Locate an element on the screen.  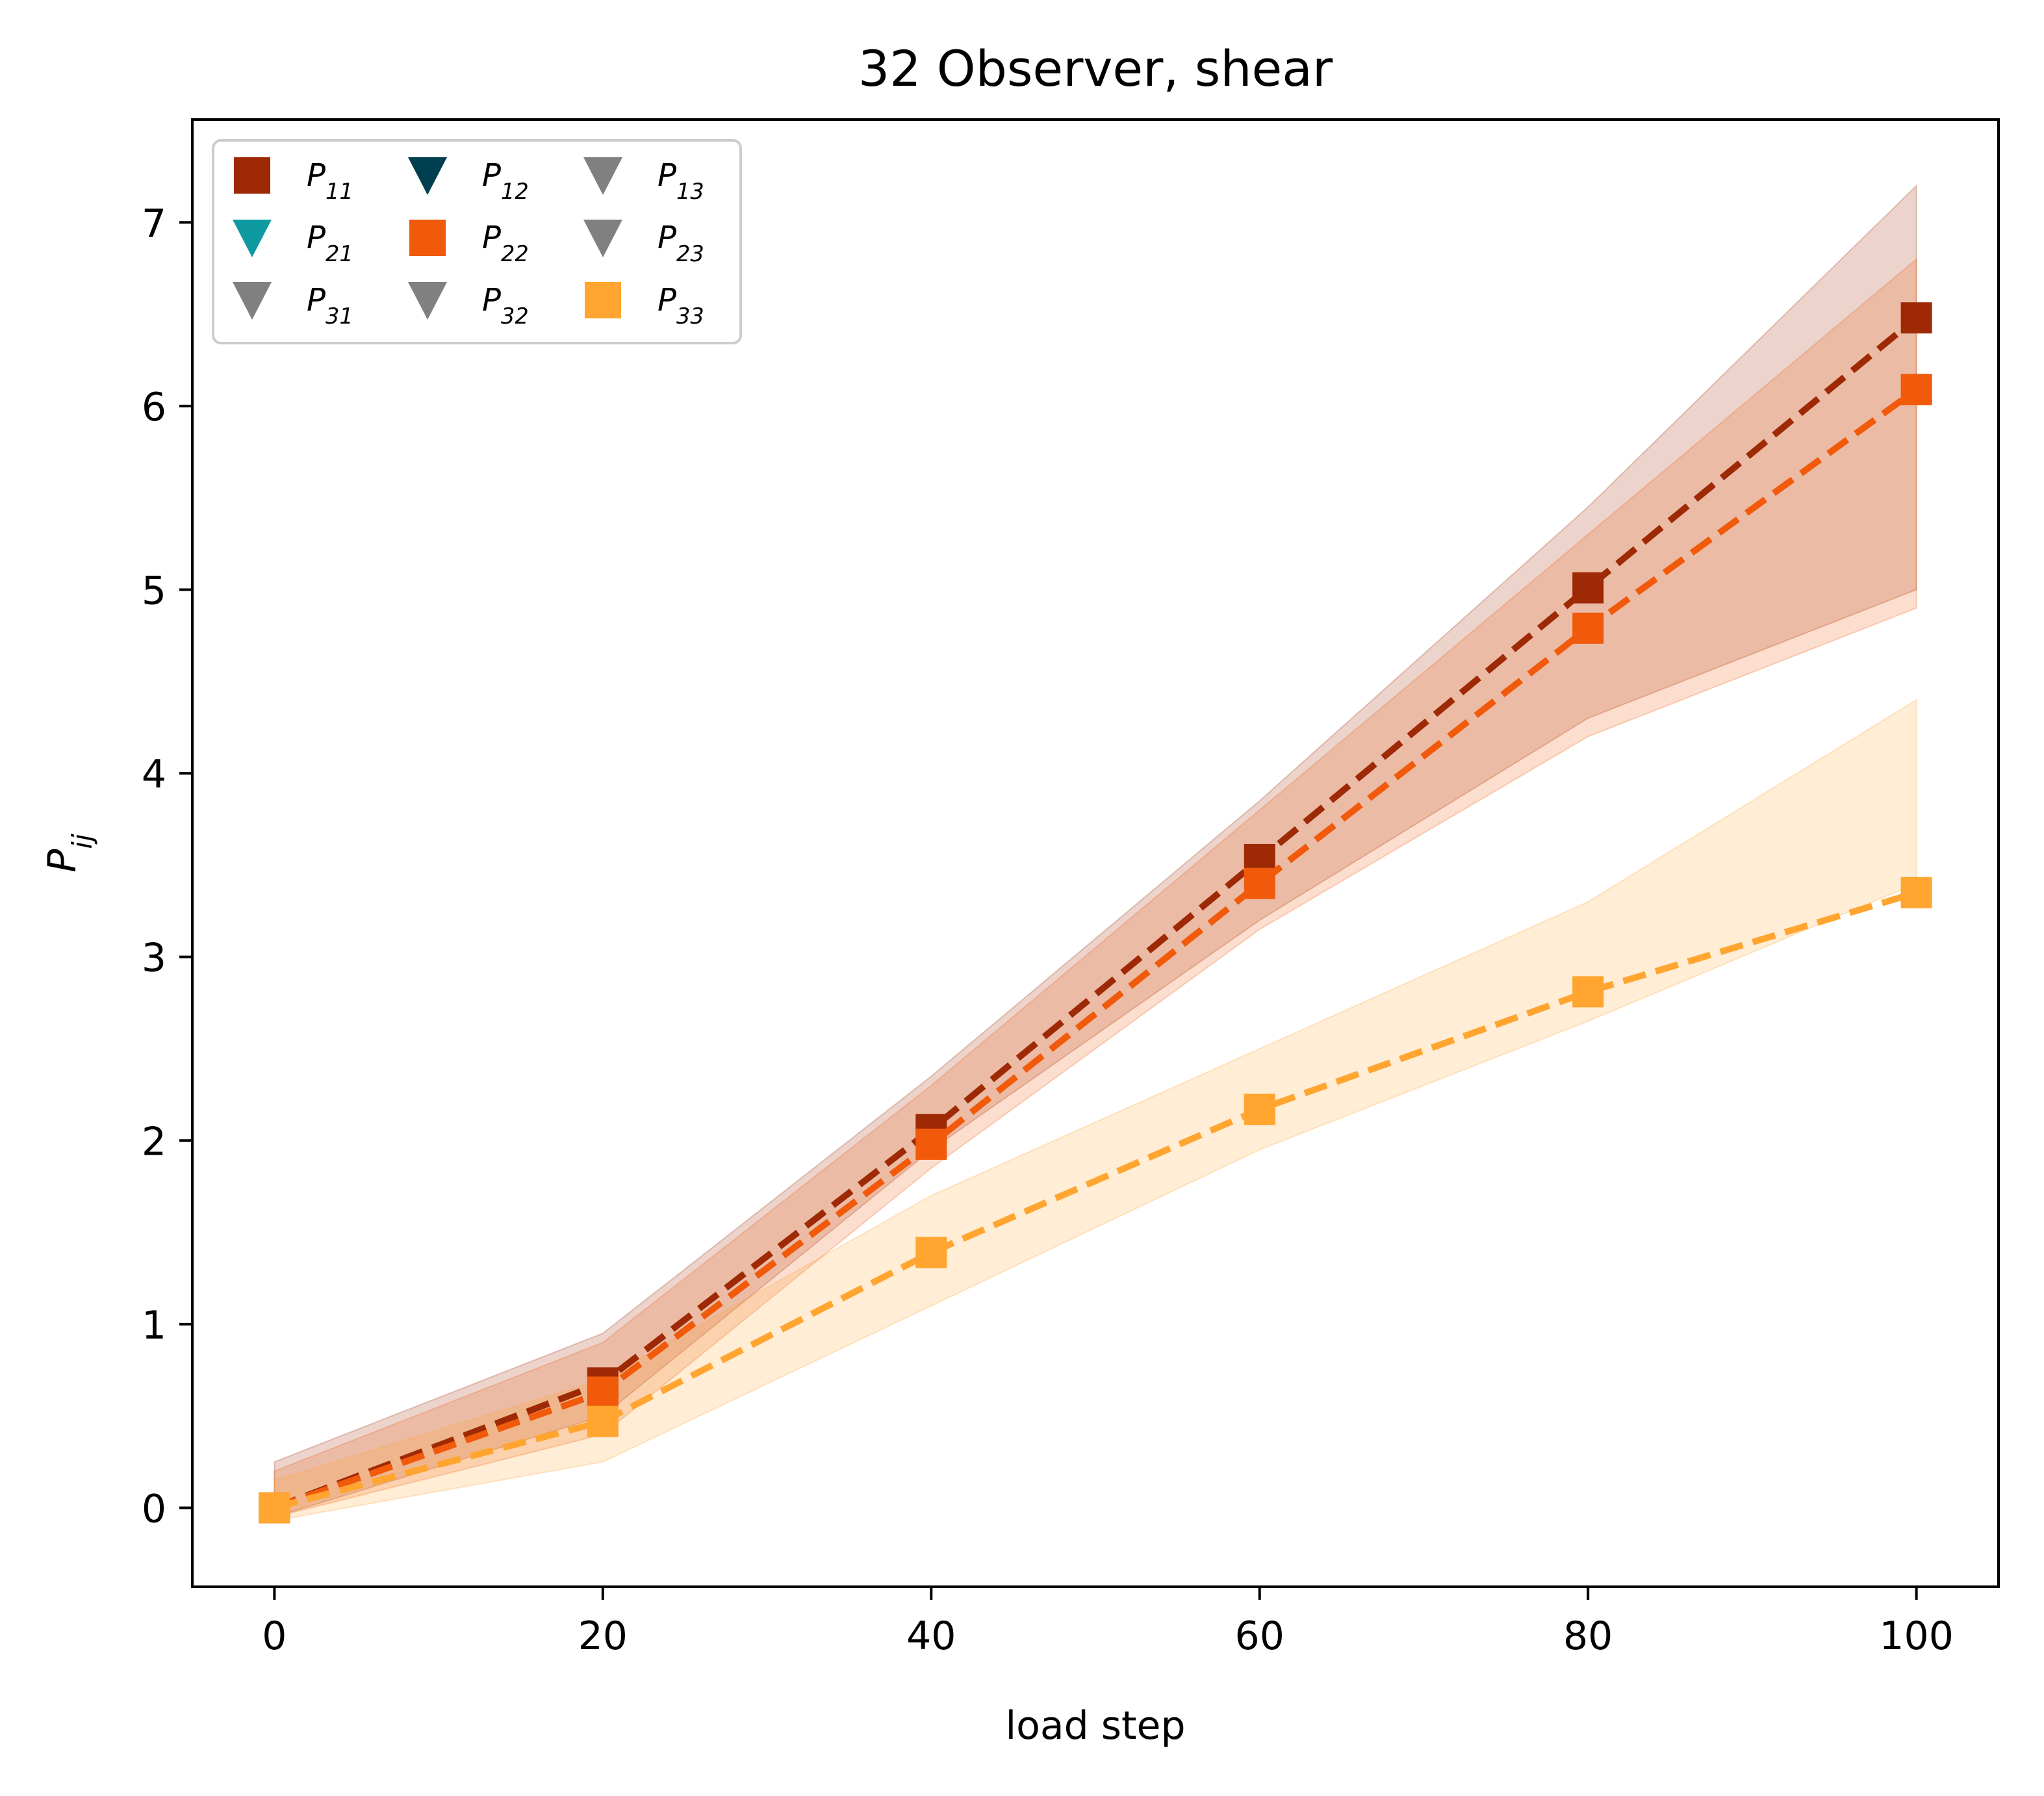
legend is located at coordinates (477, 241).